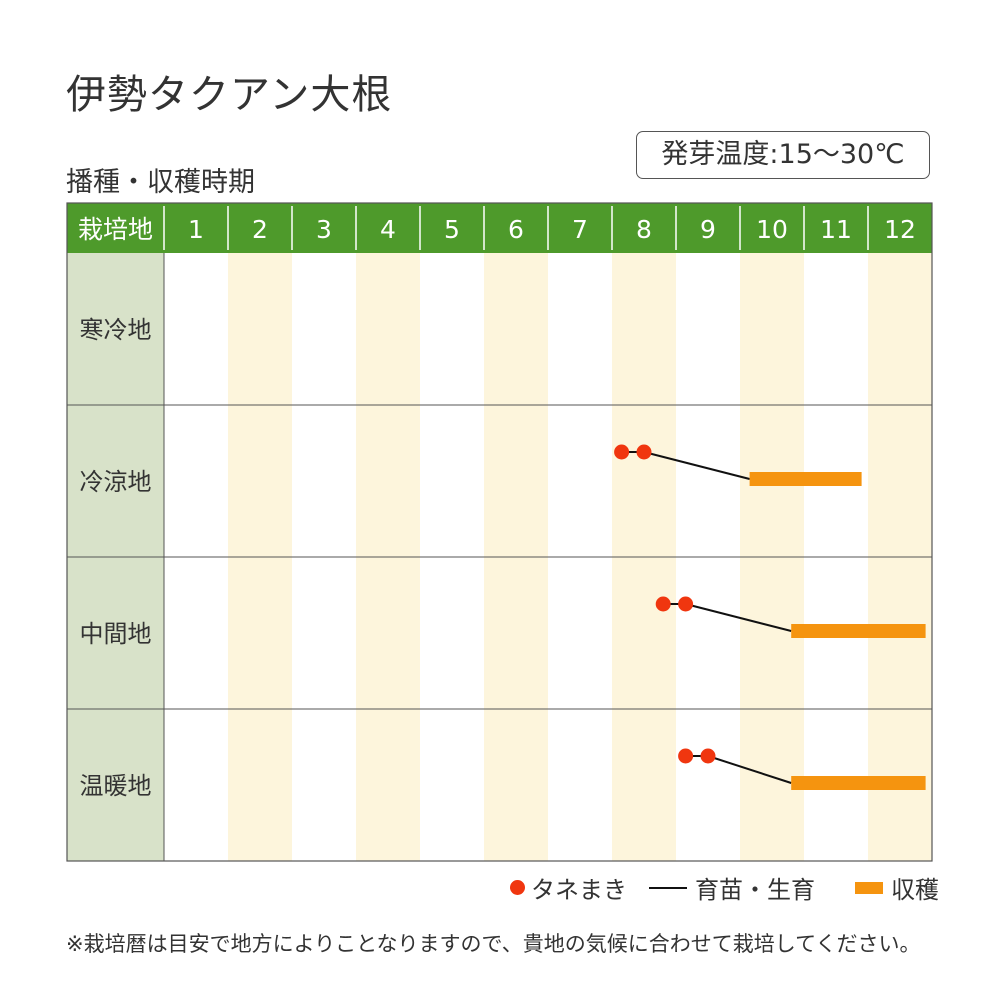 This screenshot has width=1000, height=1000. What do you see at coordinates (260, 229) in the screenshot?
I see `month-label-2: 2` at bounding box center [260, 229].